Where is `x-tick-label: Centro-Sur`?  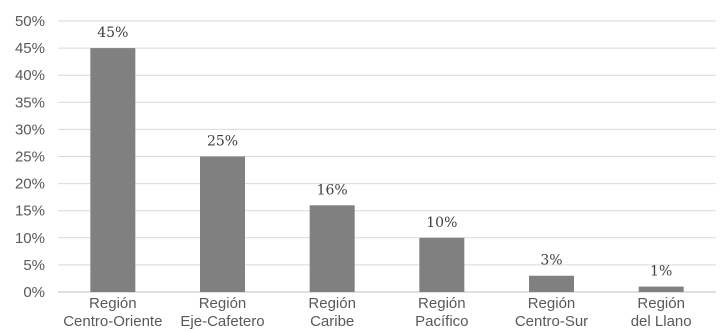 x-tick-label: Centro-Sur is located at coordinates (551, 321).